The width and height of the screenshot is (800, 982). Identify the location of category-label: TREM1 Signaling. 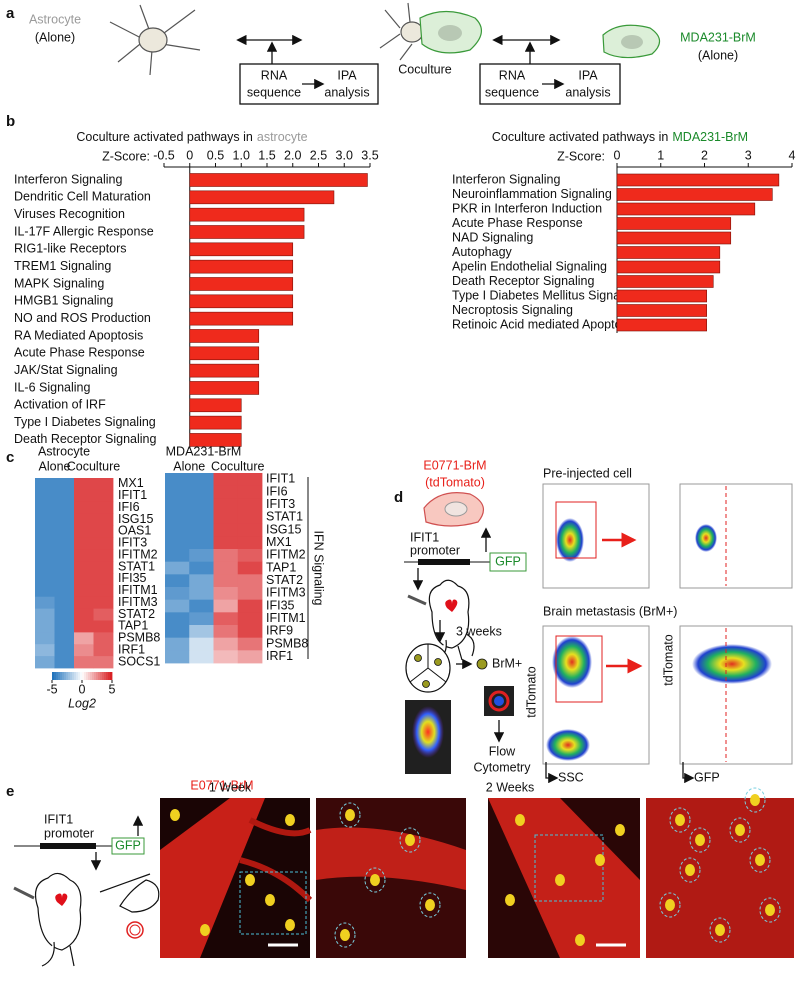
(62, 266).